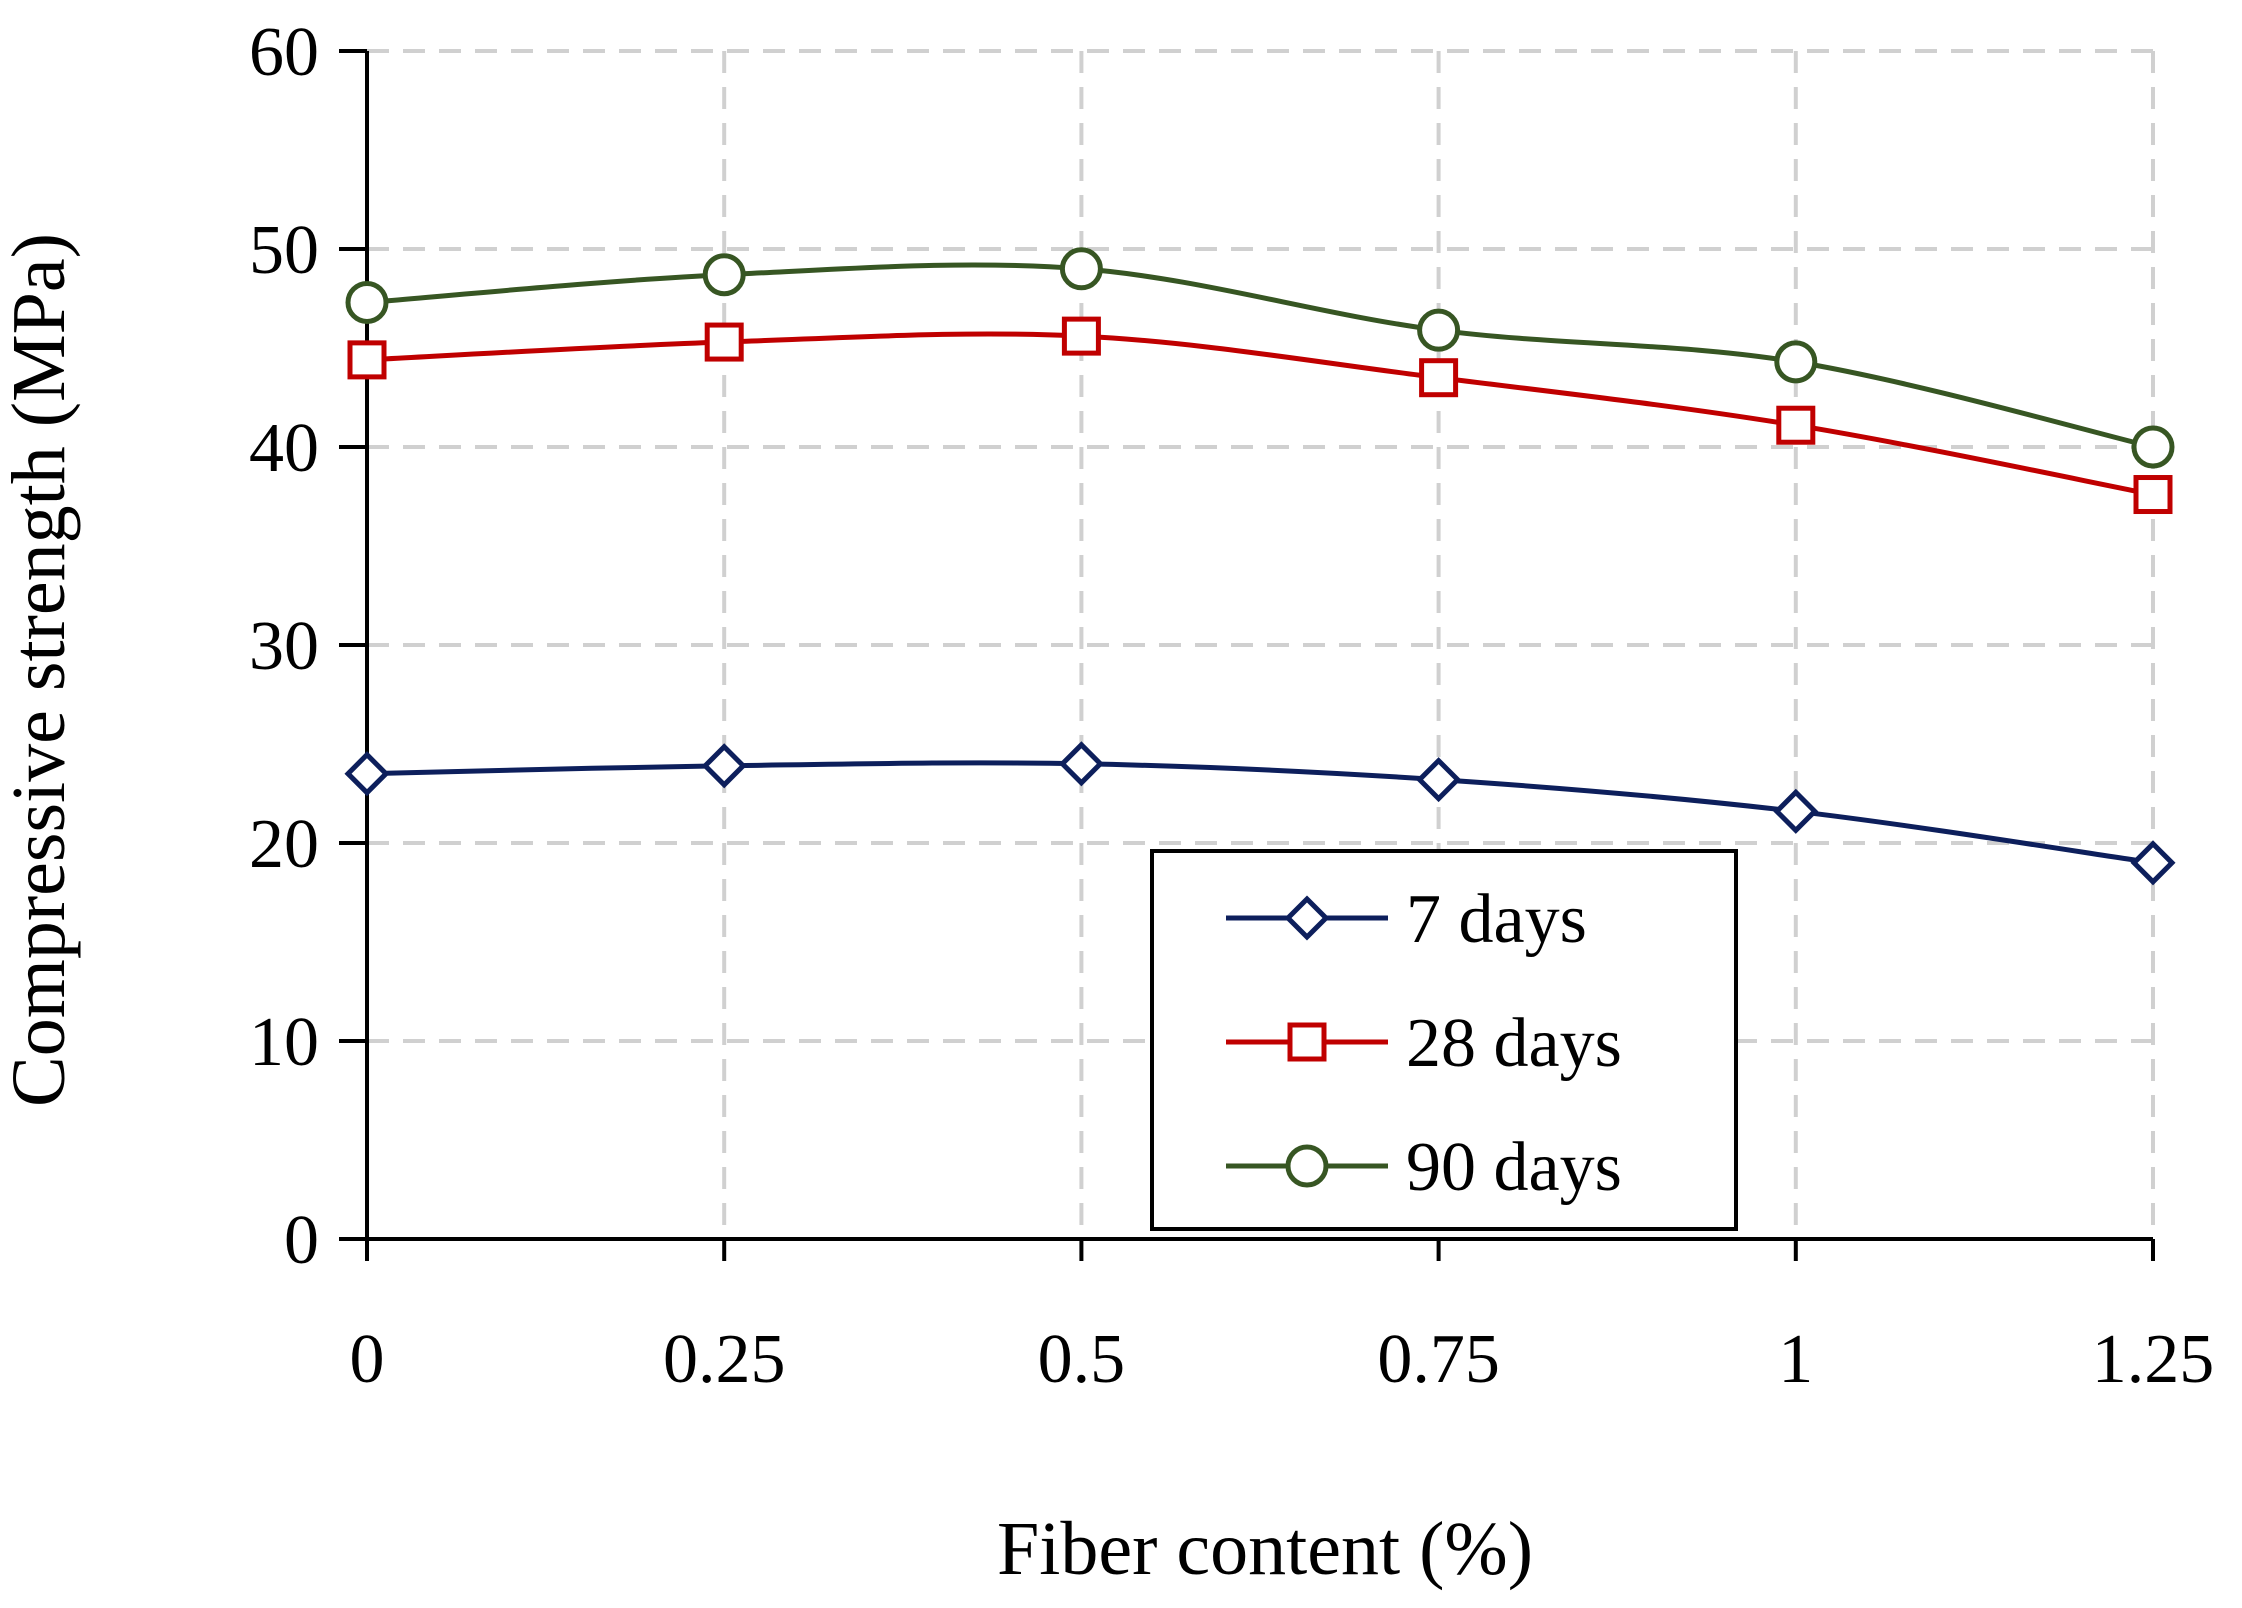 This screenshot has height=1608, width=2242. What do you see at coordinates (1307, 918) in the screenshot?
I see `legend-marker-7-days` at bounding box center [1307, 918].